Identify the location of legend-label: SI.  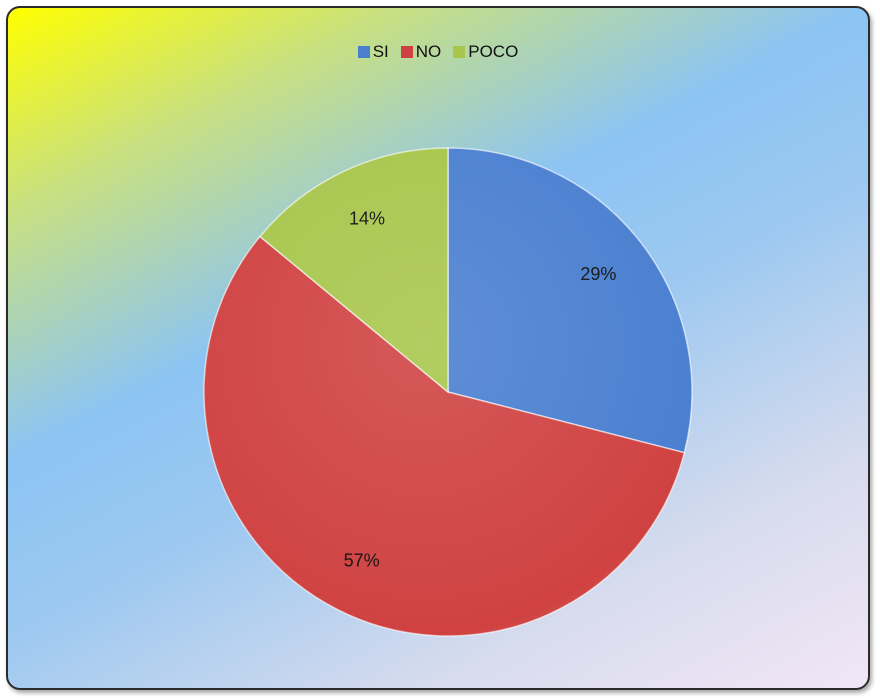
(380, 51).